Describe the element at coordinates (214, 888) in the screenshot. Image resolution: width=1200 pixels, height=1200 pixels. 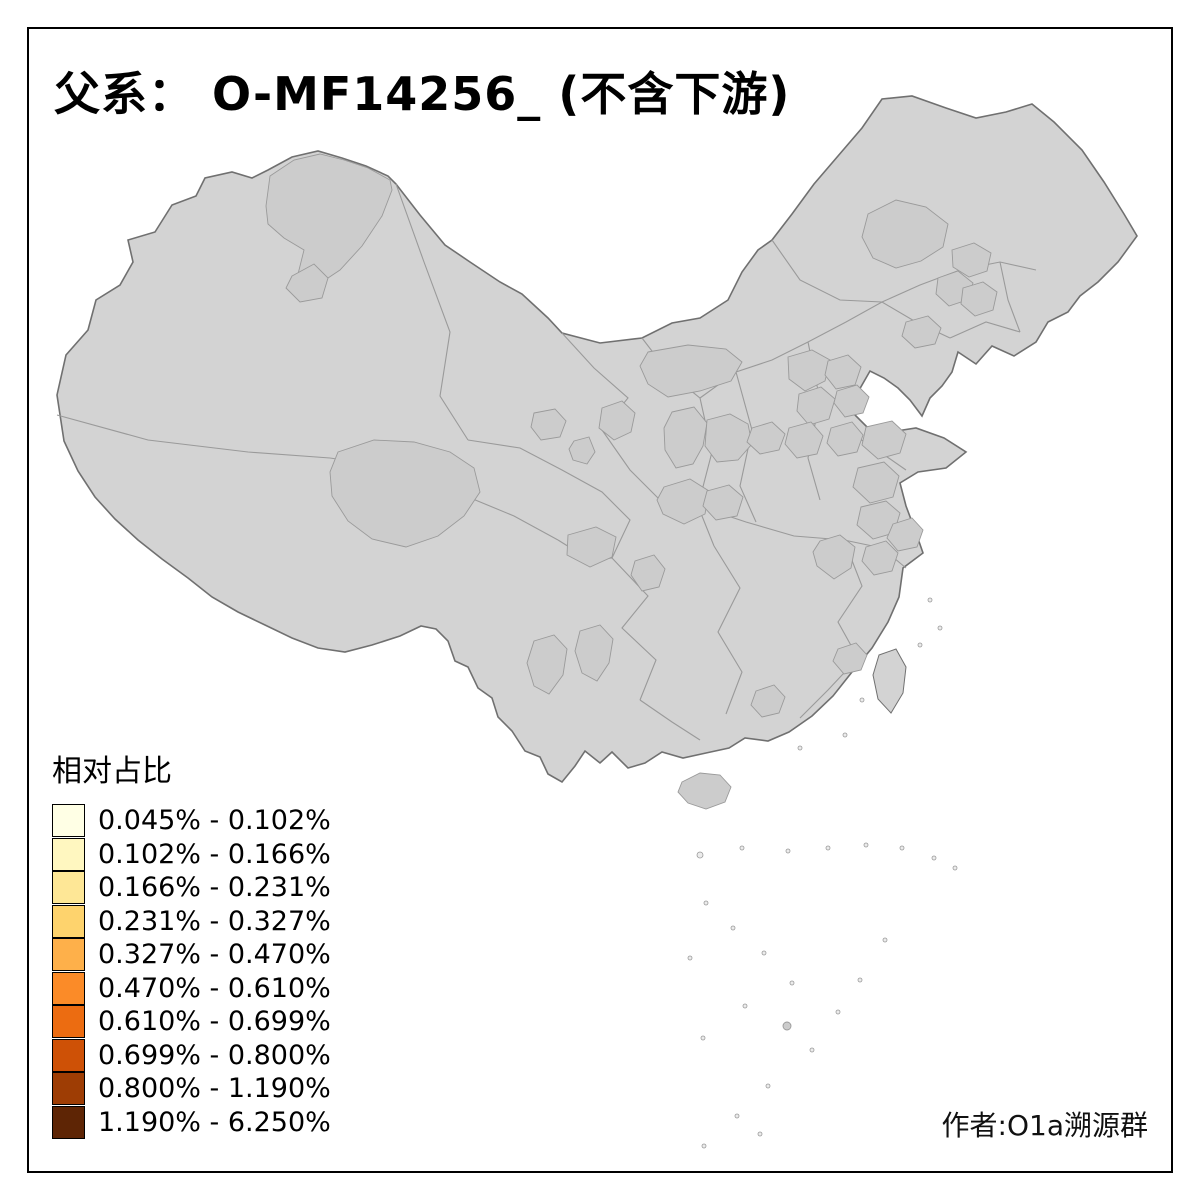
I see `legend-label: 0.166% - 0.231%` at that location.